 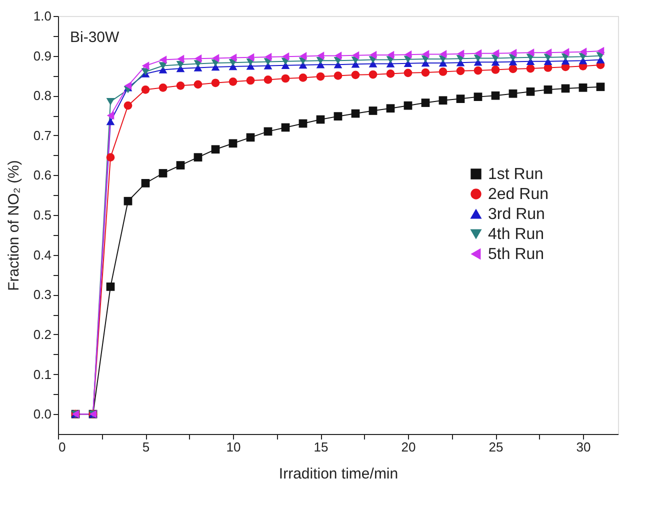 I want to click on legend-label: 1st Run, so click(x=516, y=174).